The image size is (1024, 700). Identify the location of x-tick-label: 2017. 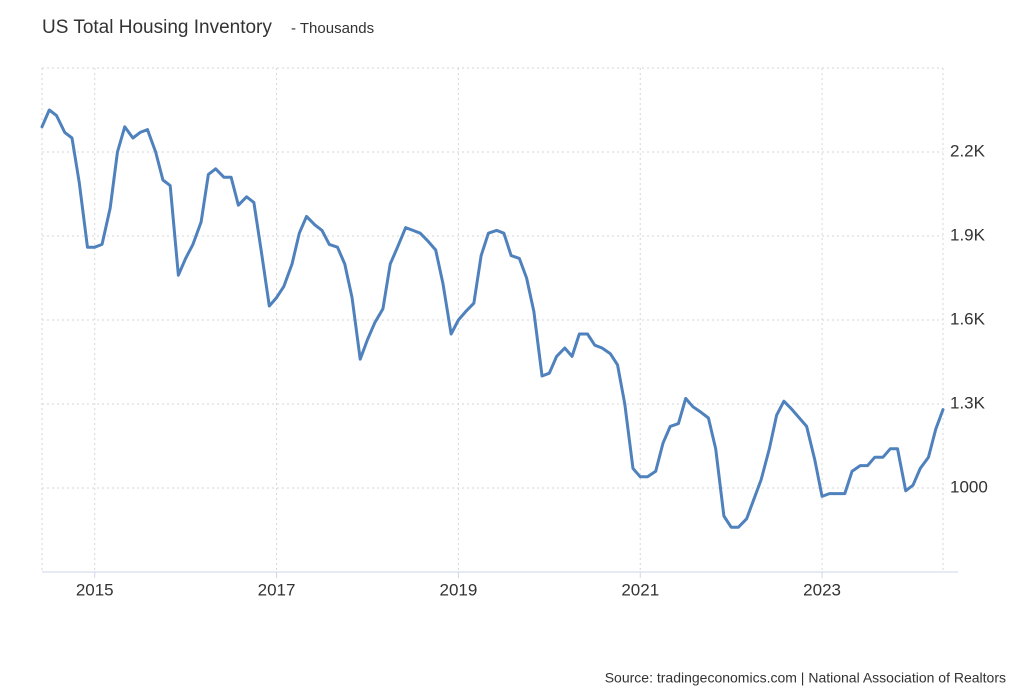
(277, 589).